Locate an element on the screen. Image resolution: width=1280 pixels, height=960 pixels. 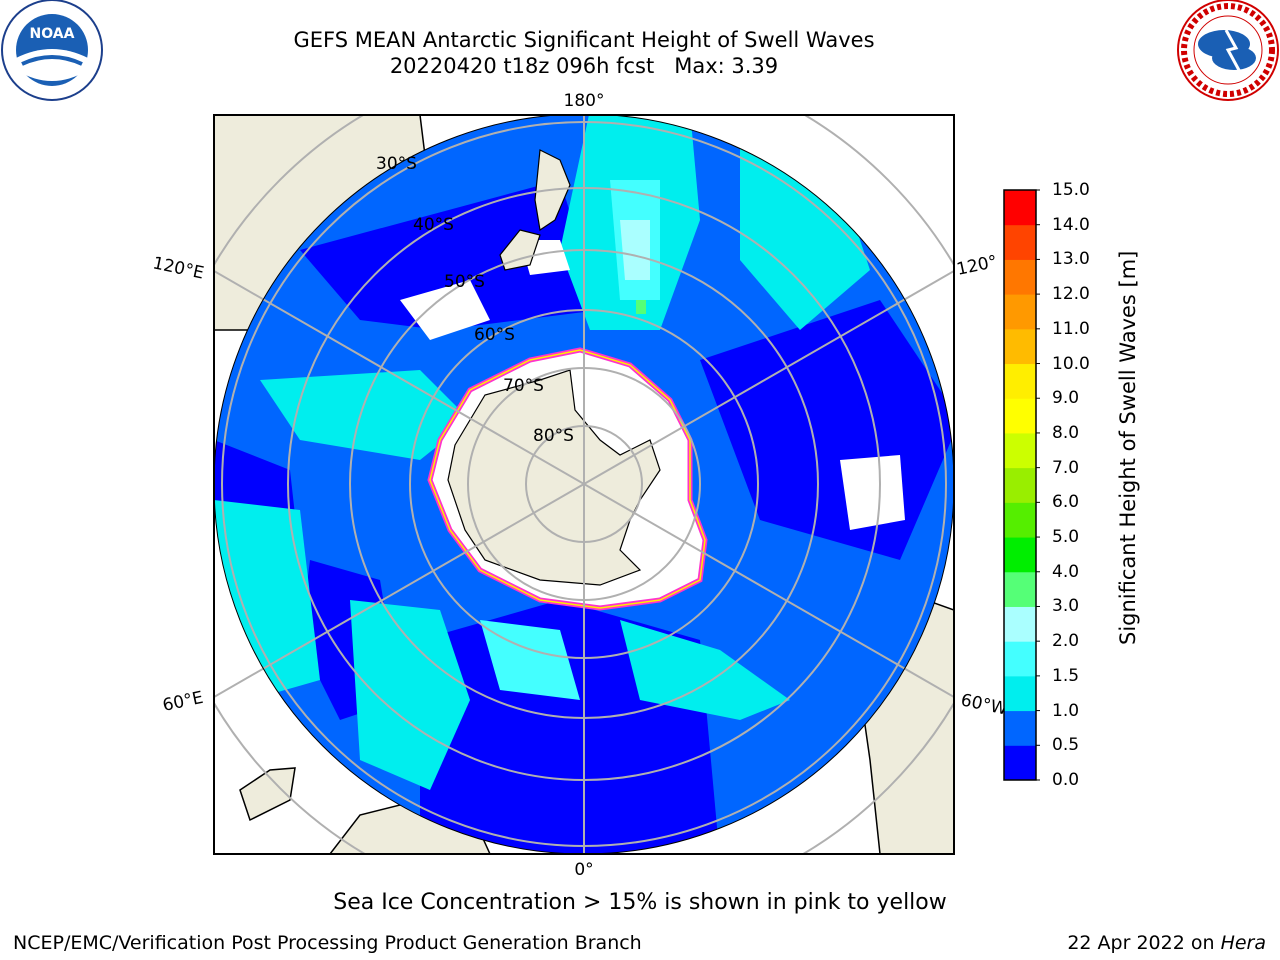
colorbar-tick-label: 3.0 is located at coordinates (1066, 606).